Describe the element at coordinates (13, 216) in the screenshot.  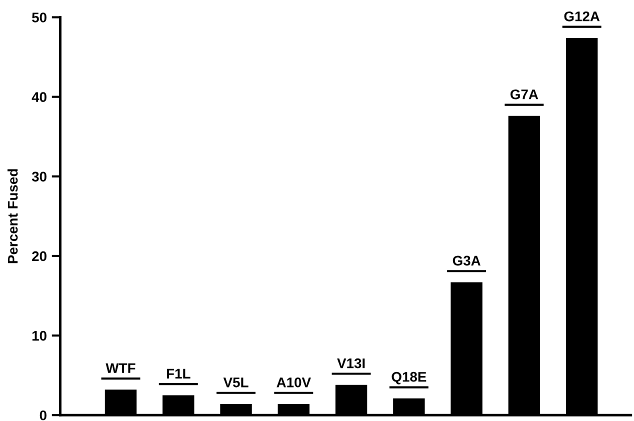
I see `y-axis-title: Percent Fused` at that location.